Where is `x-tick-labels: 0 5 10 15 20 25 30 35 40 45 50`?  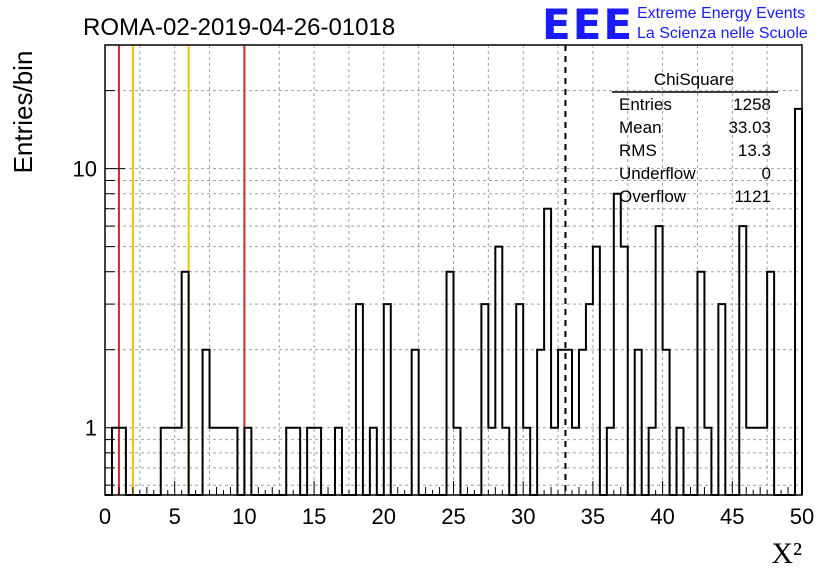
x-tick-labels: 0 5 10 15 20 25 30 35 40 45 50 is located at coordinates (456, 516).